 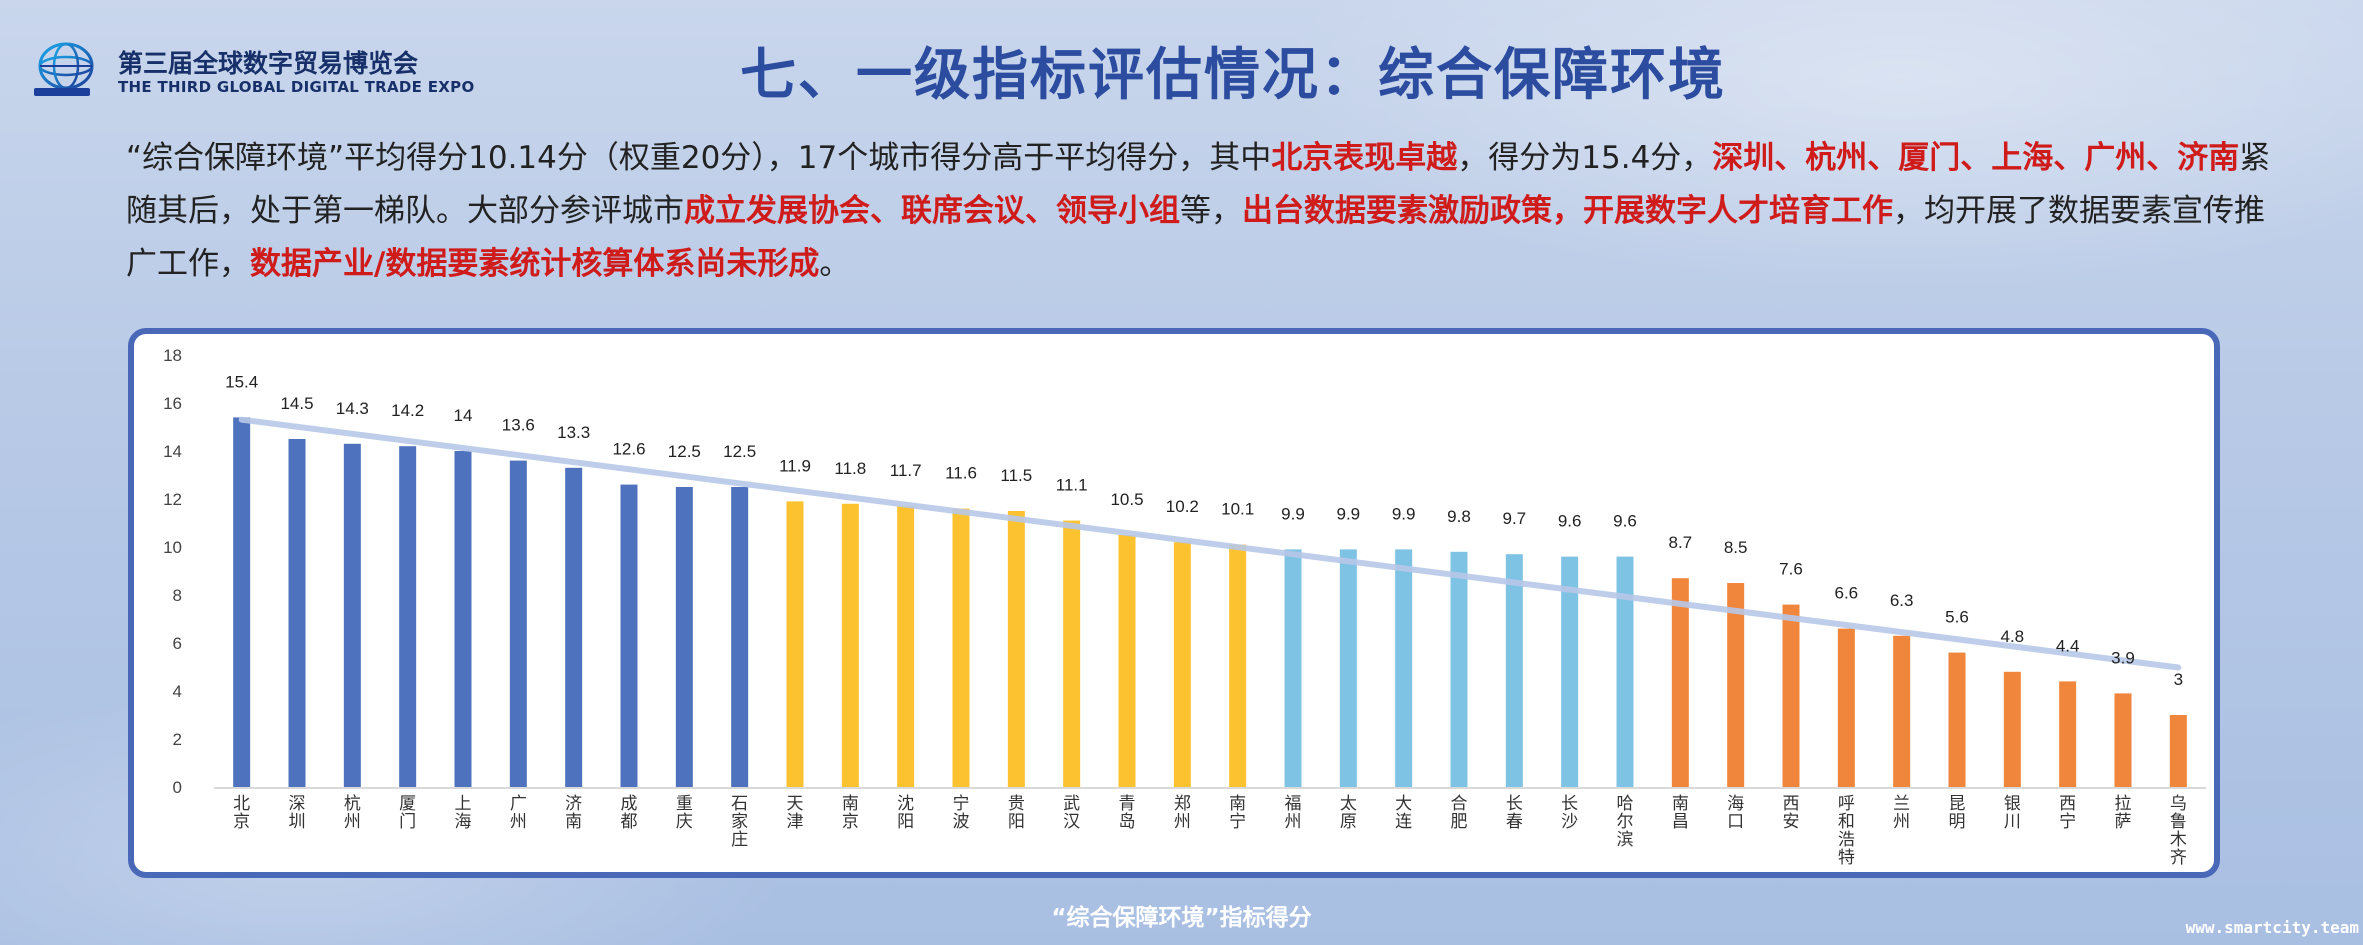 I want to click on value-label: 11.1, so click(x=1072, y=485).